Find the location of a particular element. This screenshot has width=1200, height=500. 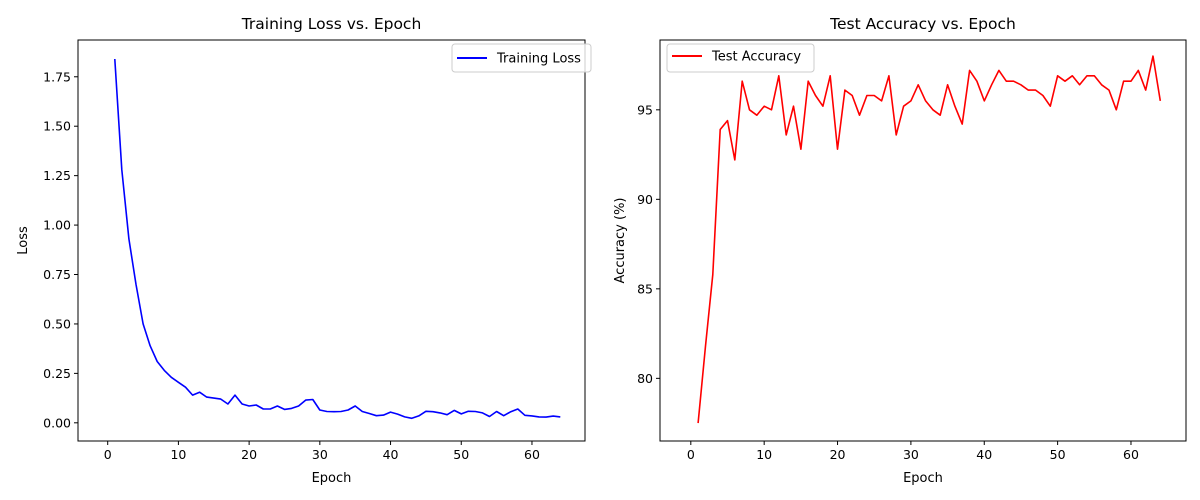

chart-title: Test Accuracy vs. Epoch is located at coordinates (922, 24).